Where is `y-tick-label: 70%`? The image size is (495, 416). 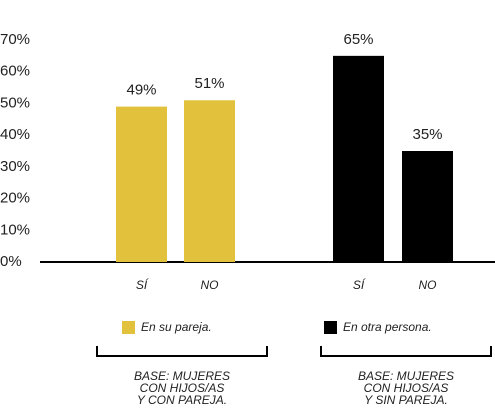 y-tick-label: 70% is located at coordinates (15, 39).